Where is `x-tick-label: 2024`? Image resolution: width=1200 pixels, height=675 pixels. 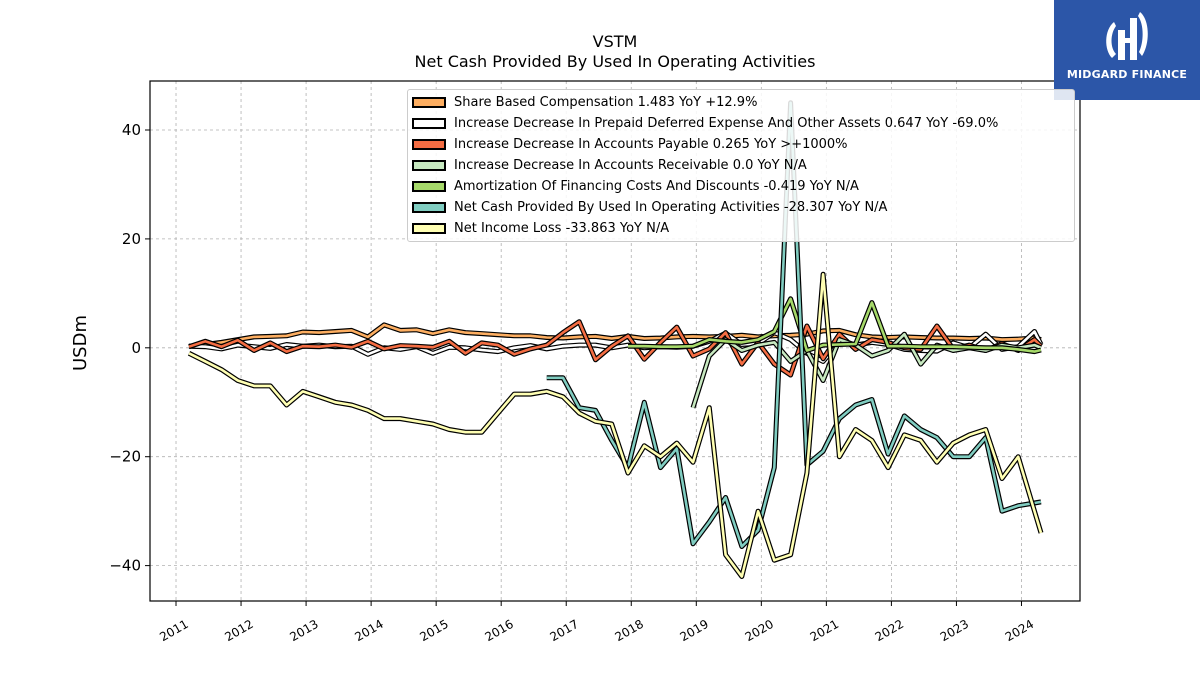
x-tick-label: 2024 is located at coordinates (1019, 630).